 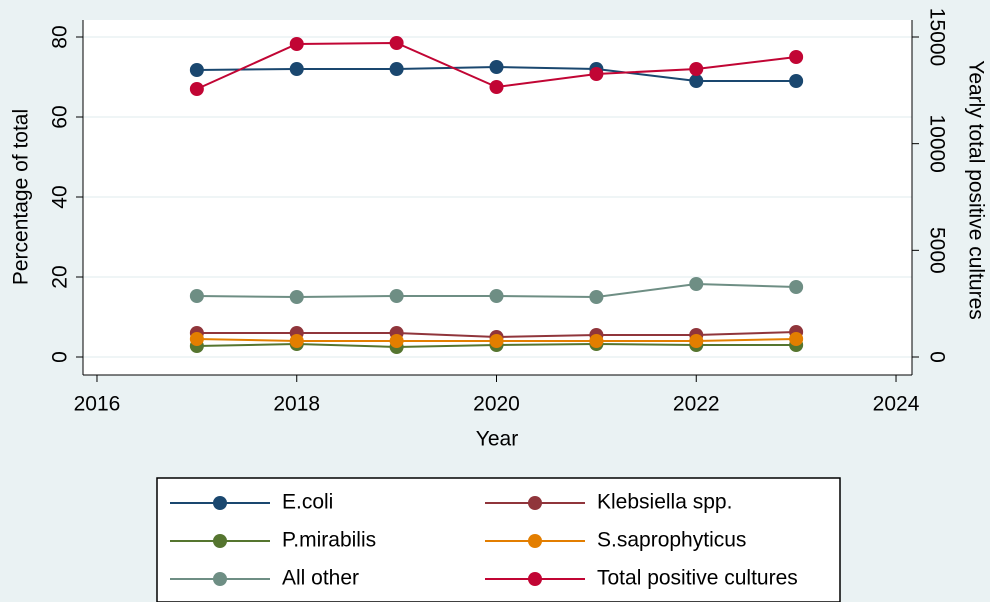 I want to click on y-tick-label: 40, so click(x=60, y=196).